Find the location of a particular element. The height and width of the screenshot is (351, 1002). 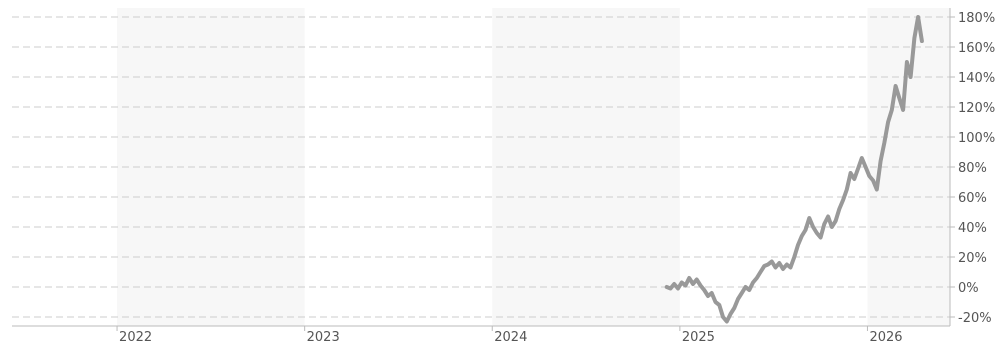

y-tick-labels-group: 180% 160% 140% 120% 100% 80% 60% 40% 20% 0% -20% is located at coordinates (976, 168).